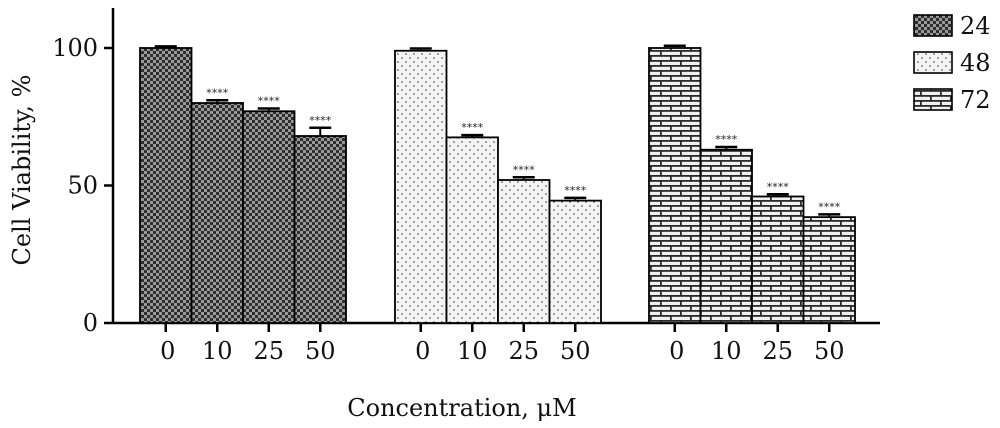 Image resolution: width=1000 pixels, height=428 pixels. Describe the element at coordinates (90, 323) in the screenshot. I see `y-tick-label: 0` at that location.